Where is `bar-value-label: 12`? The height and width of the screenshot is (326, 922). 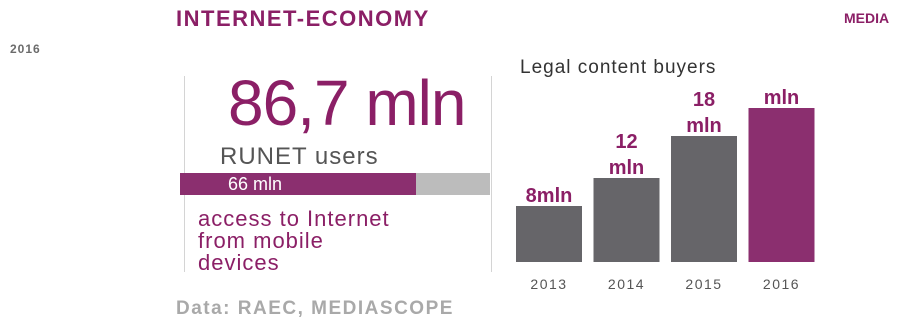
bar-value-label: 12 is located at coordinates (626, 142).